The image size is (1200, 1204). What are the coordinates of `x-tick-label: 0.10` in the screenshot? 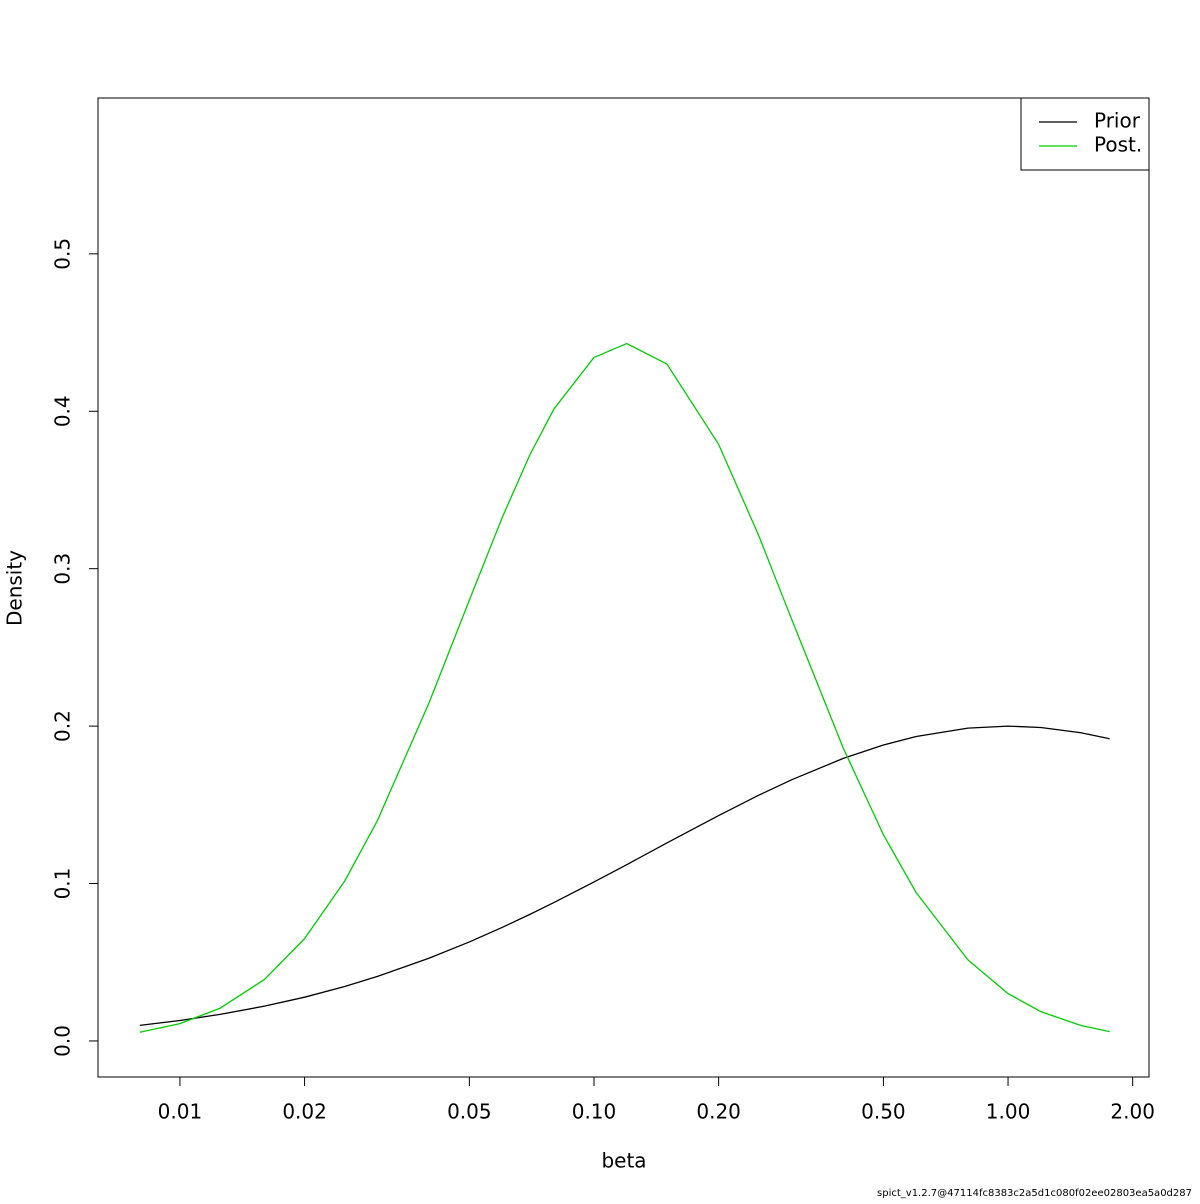 It's located at (594, 1112).